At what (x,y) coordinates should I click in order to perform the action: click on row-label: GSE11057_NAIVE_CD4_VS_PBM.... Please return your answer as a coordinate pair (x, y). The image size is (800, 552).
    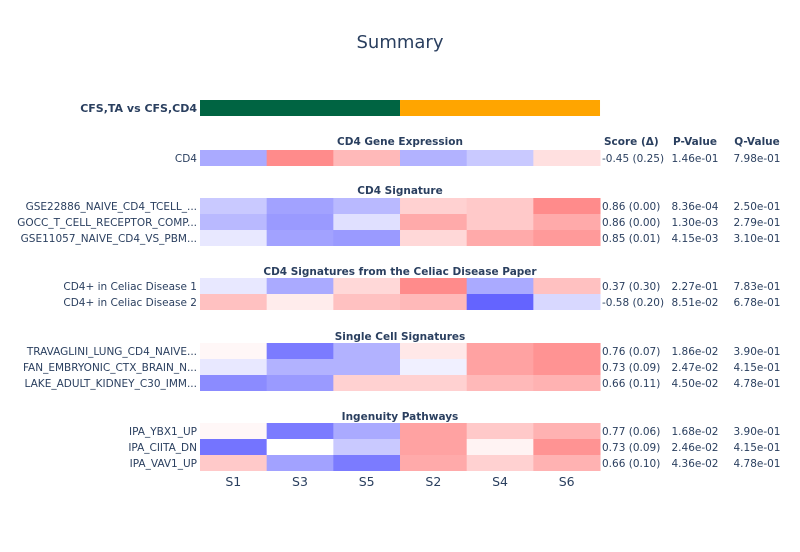
    Looking at the image, I should click on (109, 239).